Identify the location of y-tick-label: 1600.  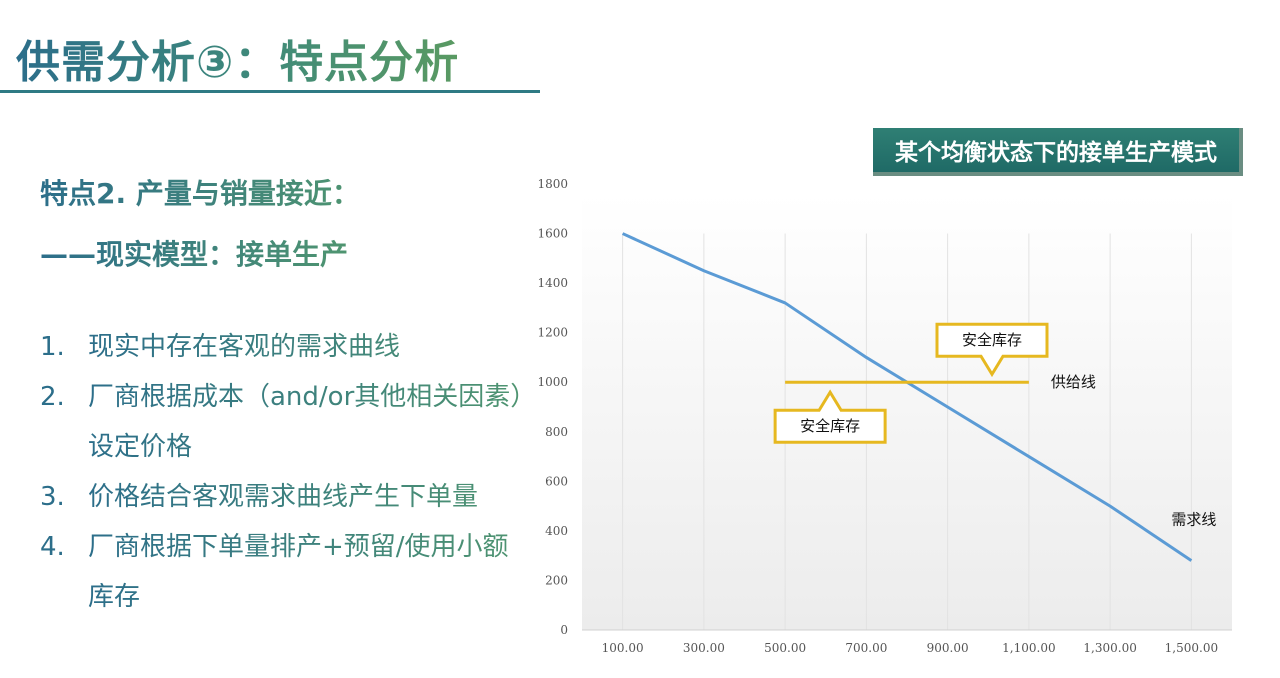
(552, 234).